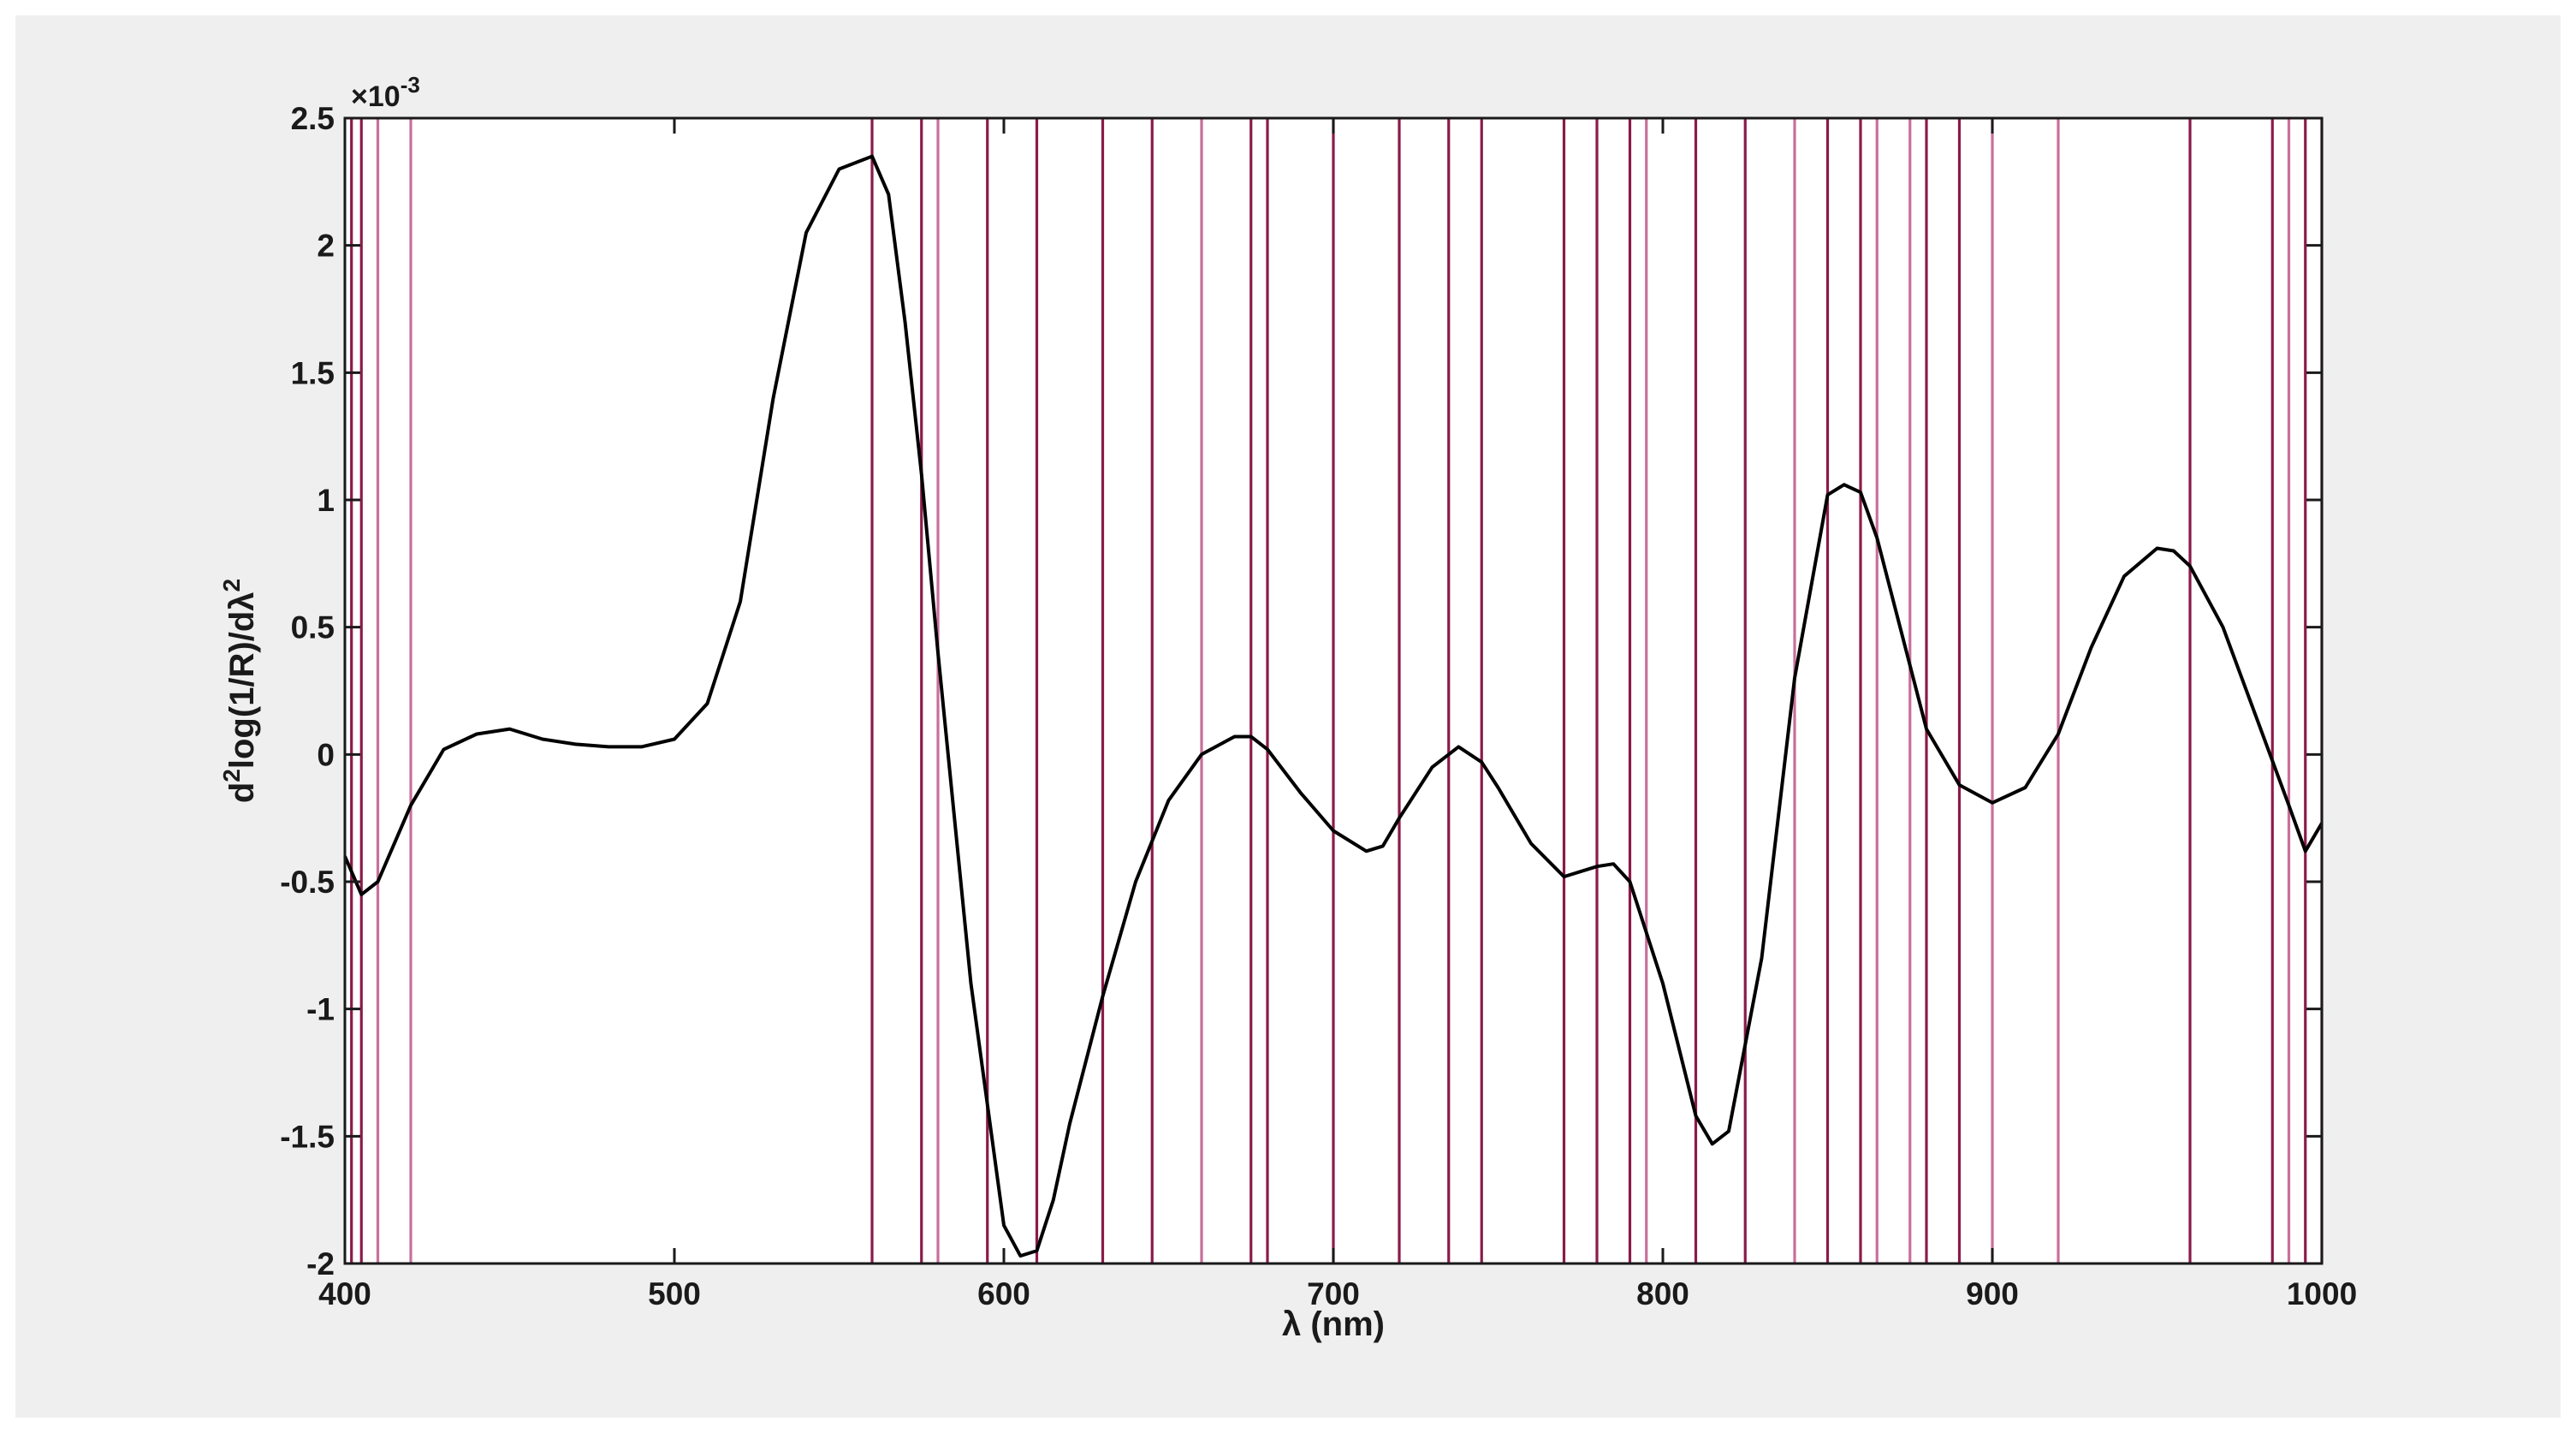  What do you see at coordinates (1662, 1293) in the screenshot?
I see `x-tick-label: 800` at bounding box center [1662, 1293].